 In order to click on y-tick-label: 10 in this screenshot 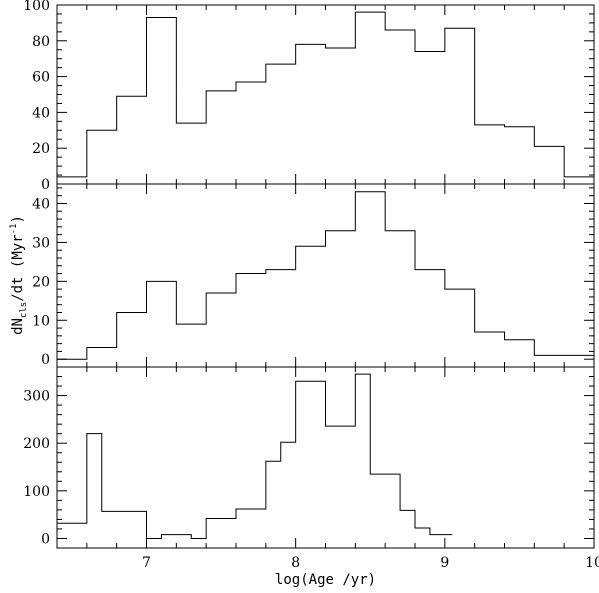, I will do `click(41, 321)`.